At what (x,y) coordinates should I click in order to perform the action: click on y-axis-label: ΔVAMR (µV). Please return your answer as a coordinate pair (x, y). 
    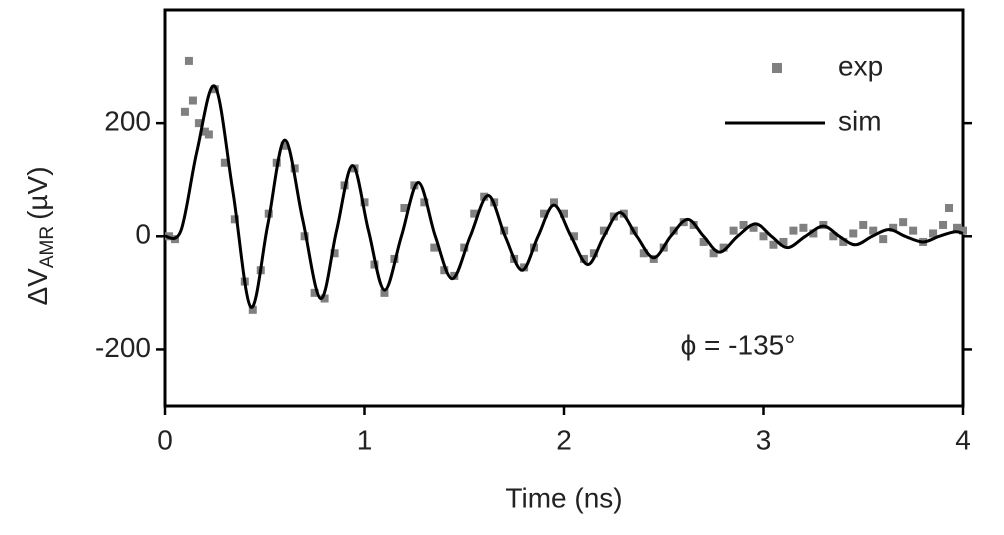
    Looking at the image, I should click on (40, 235).